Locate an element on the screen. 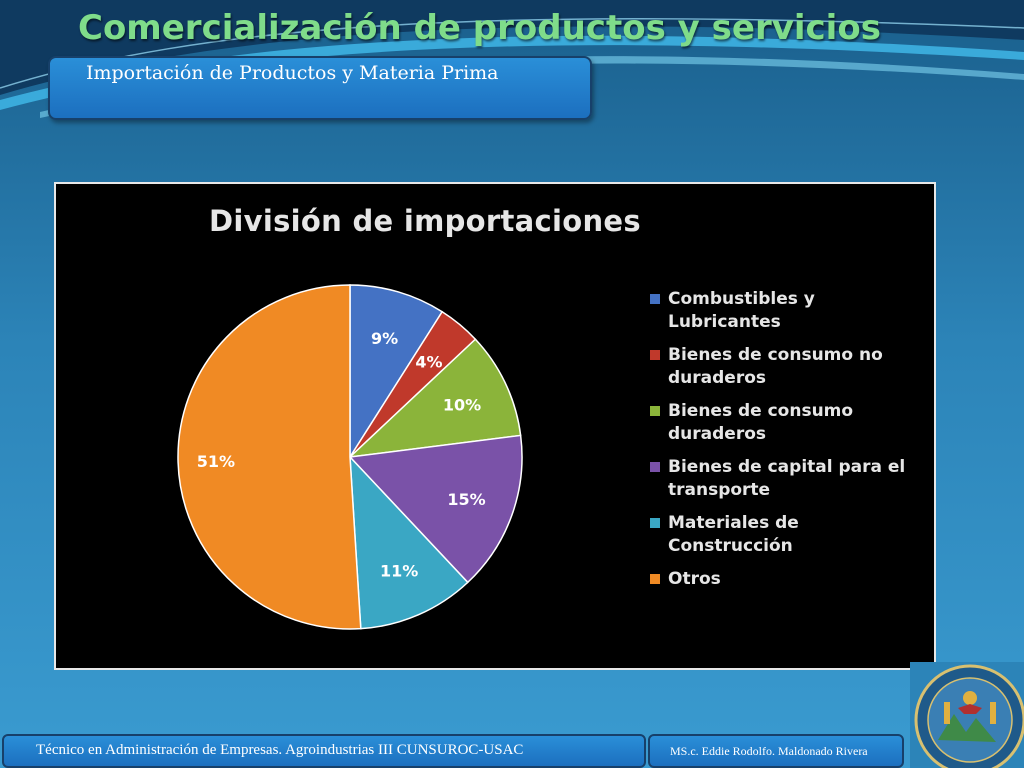 The height and width of the screenshot is (768, 1024). legend-item: Bienes de capital para el transporte is located at coordinates (783, 479).